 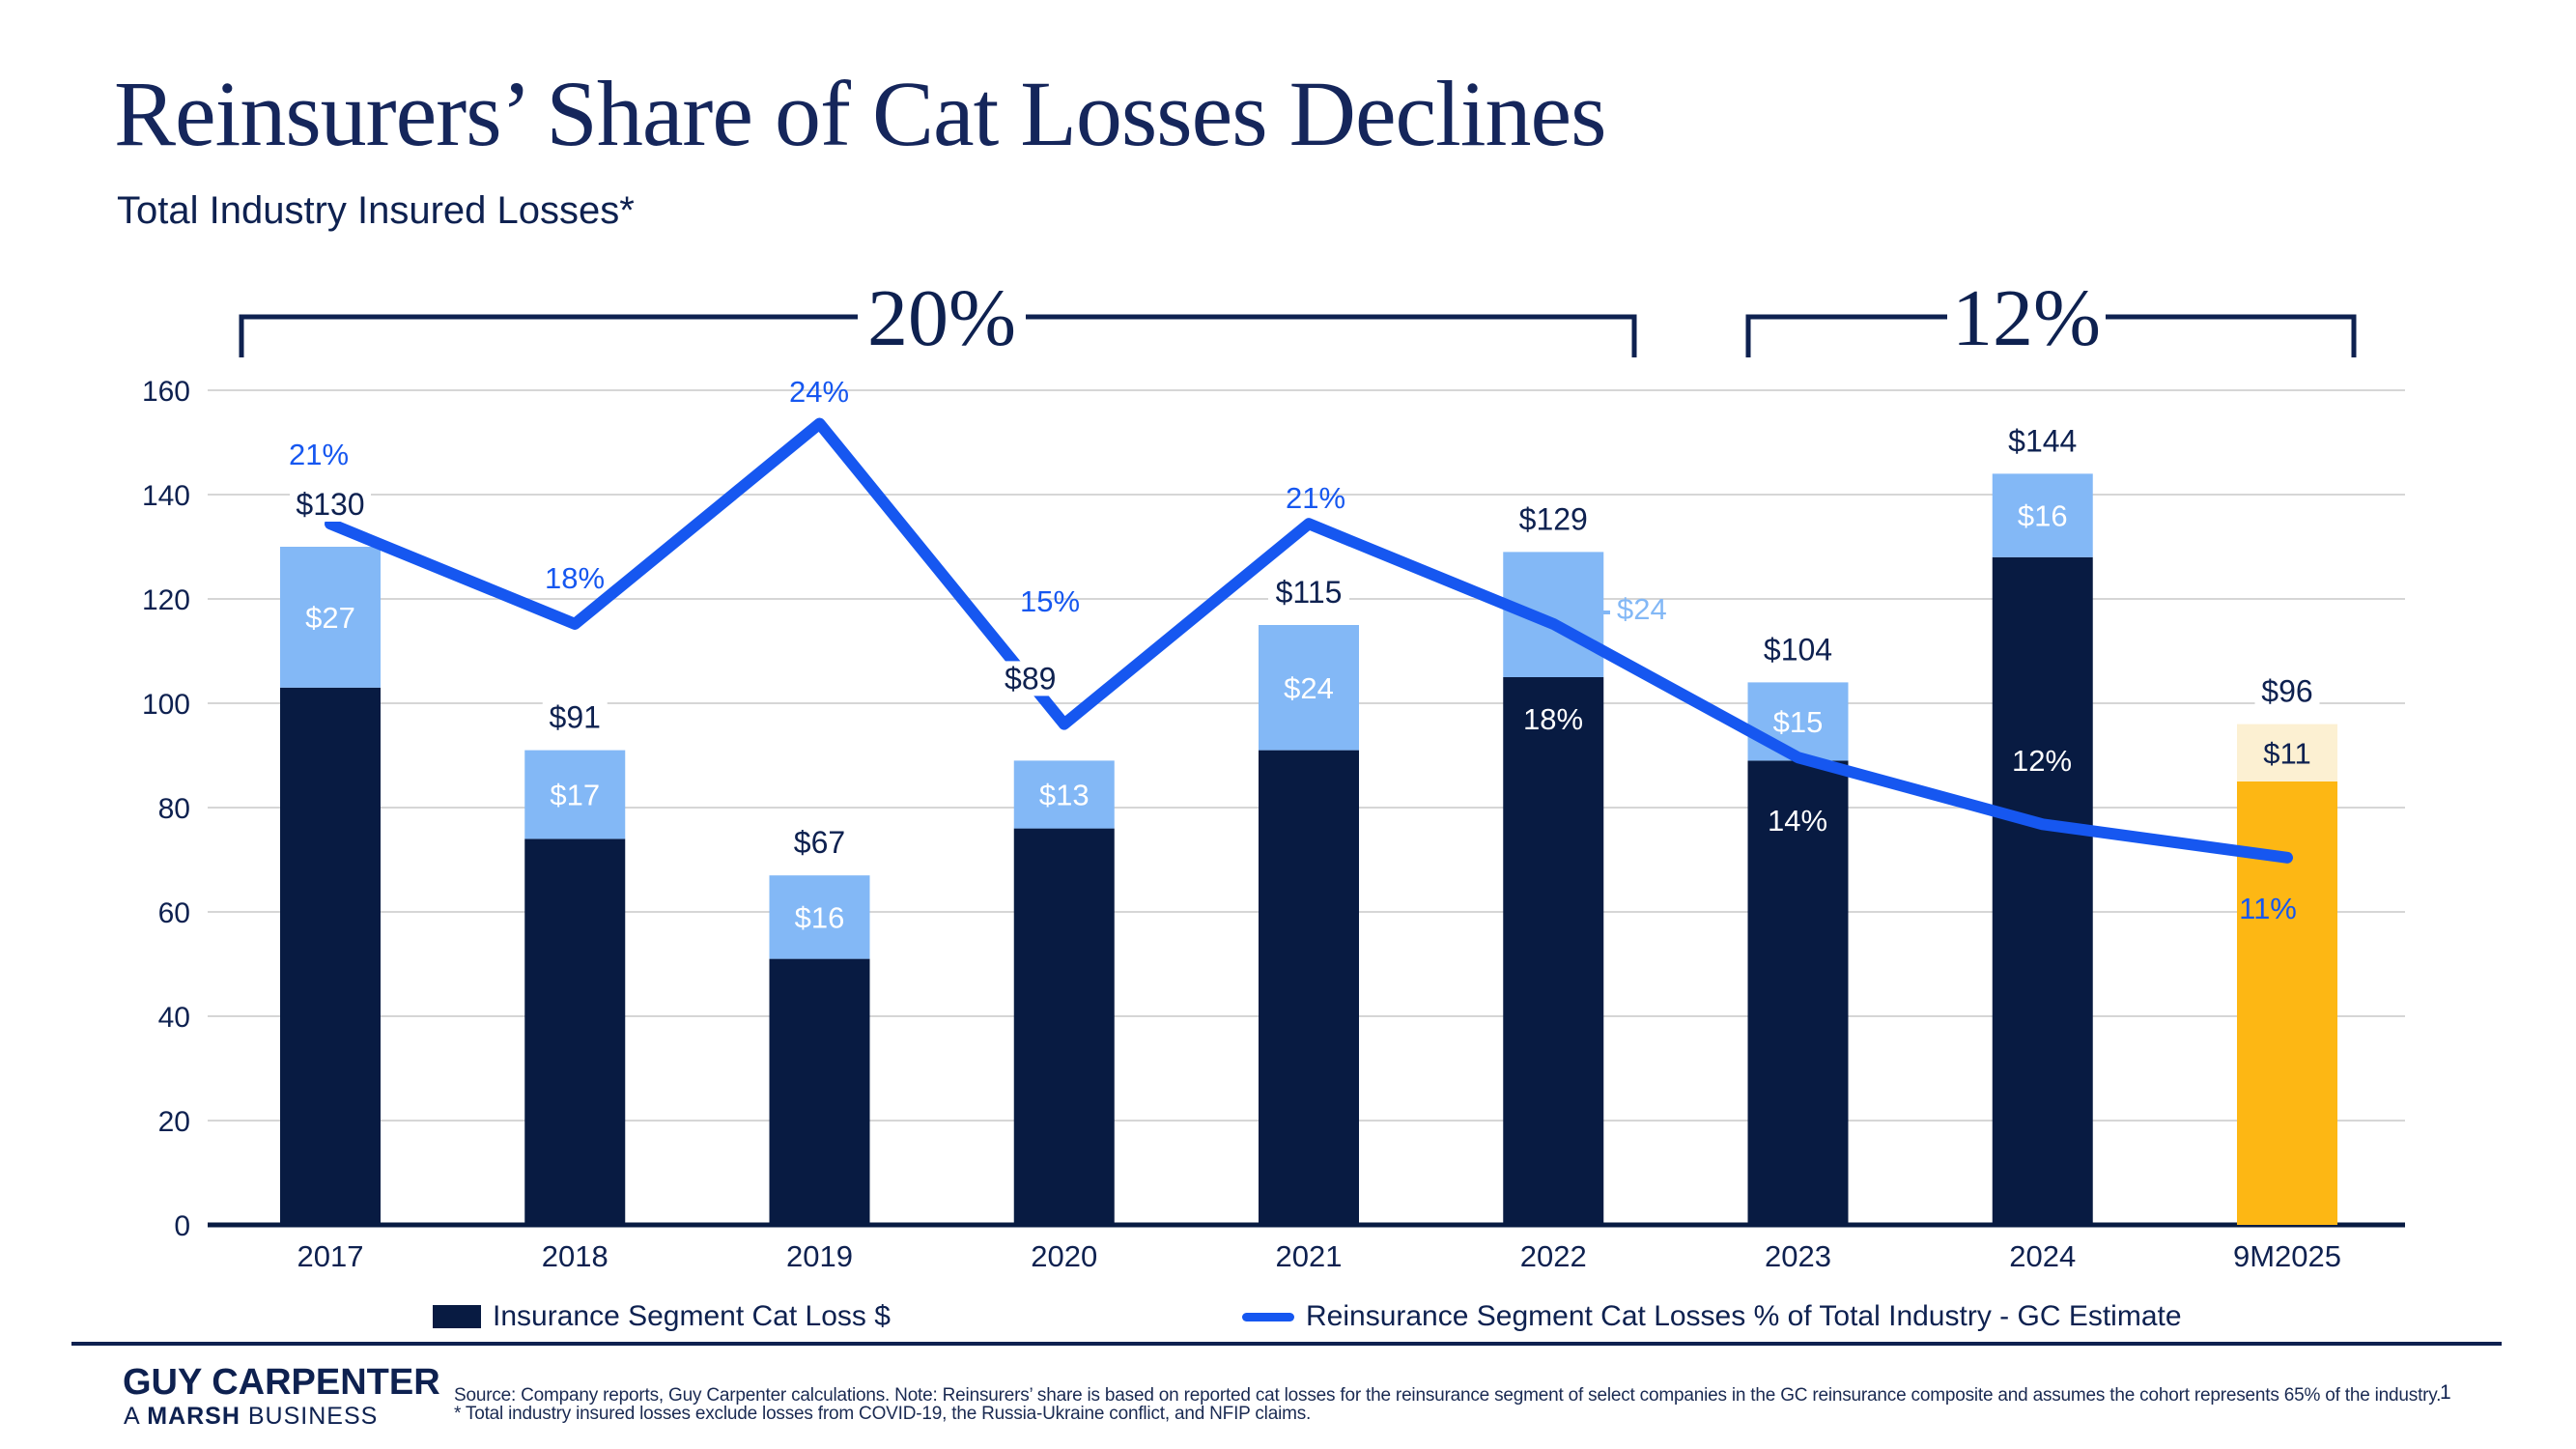 What do you see at coordinates (166, 496) in the screenshot?
I see `y-tick-140: 140` at bounding box center [166, 496].